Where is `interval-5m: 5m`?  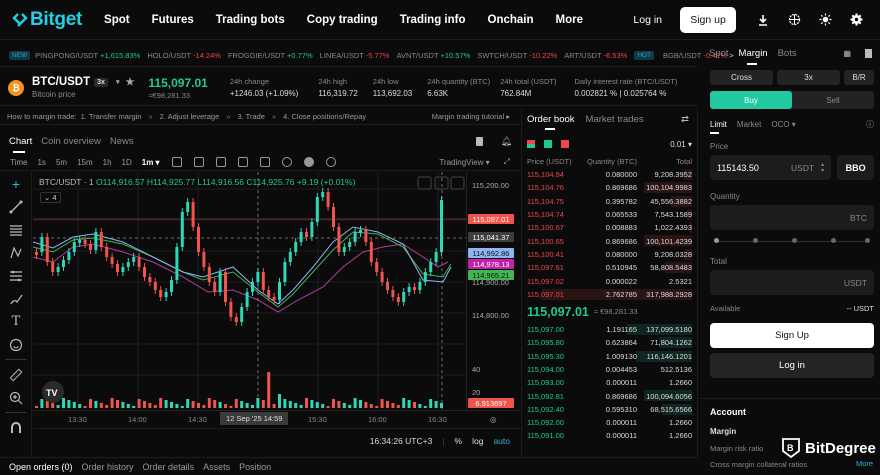
interval-5m: 5m is located at coordinates (61, 162).